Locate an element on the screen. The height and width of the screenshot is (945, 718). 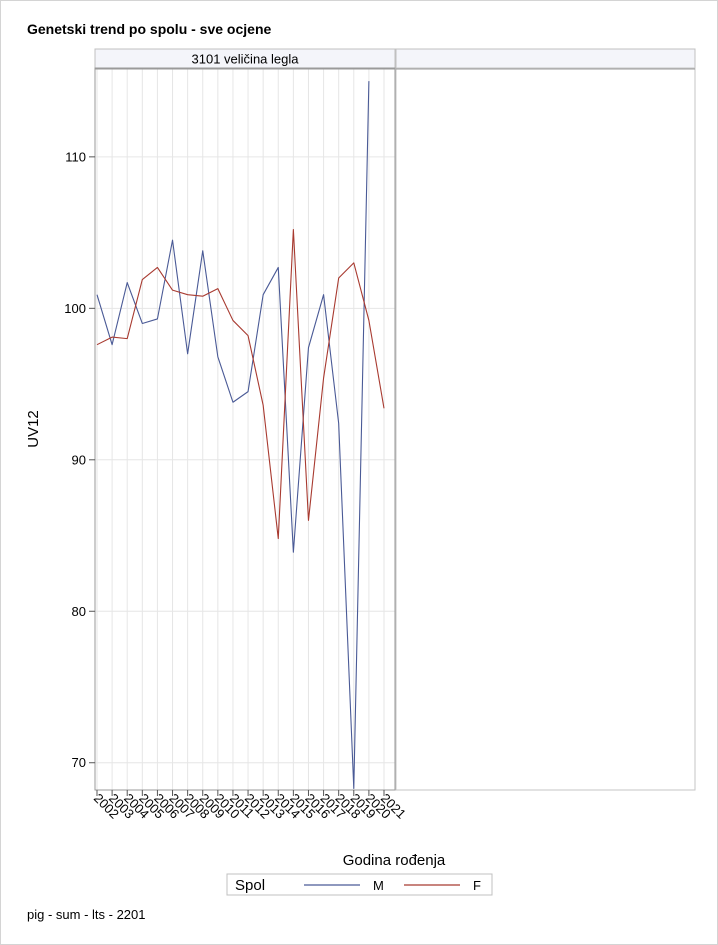
y-axis: 70 80 90 100 110 is located at coordinates (79, 459).